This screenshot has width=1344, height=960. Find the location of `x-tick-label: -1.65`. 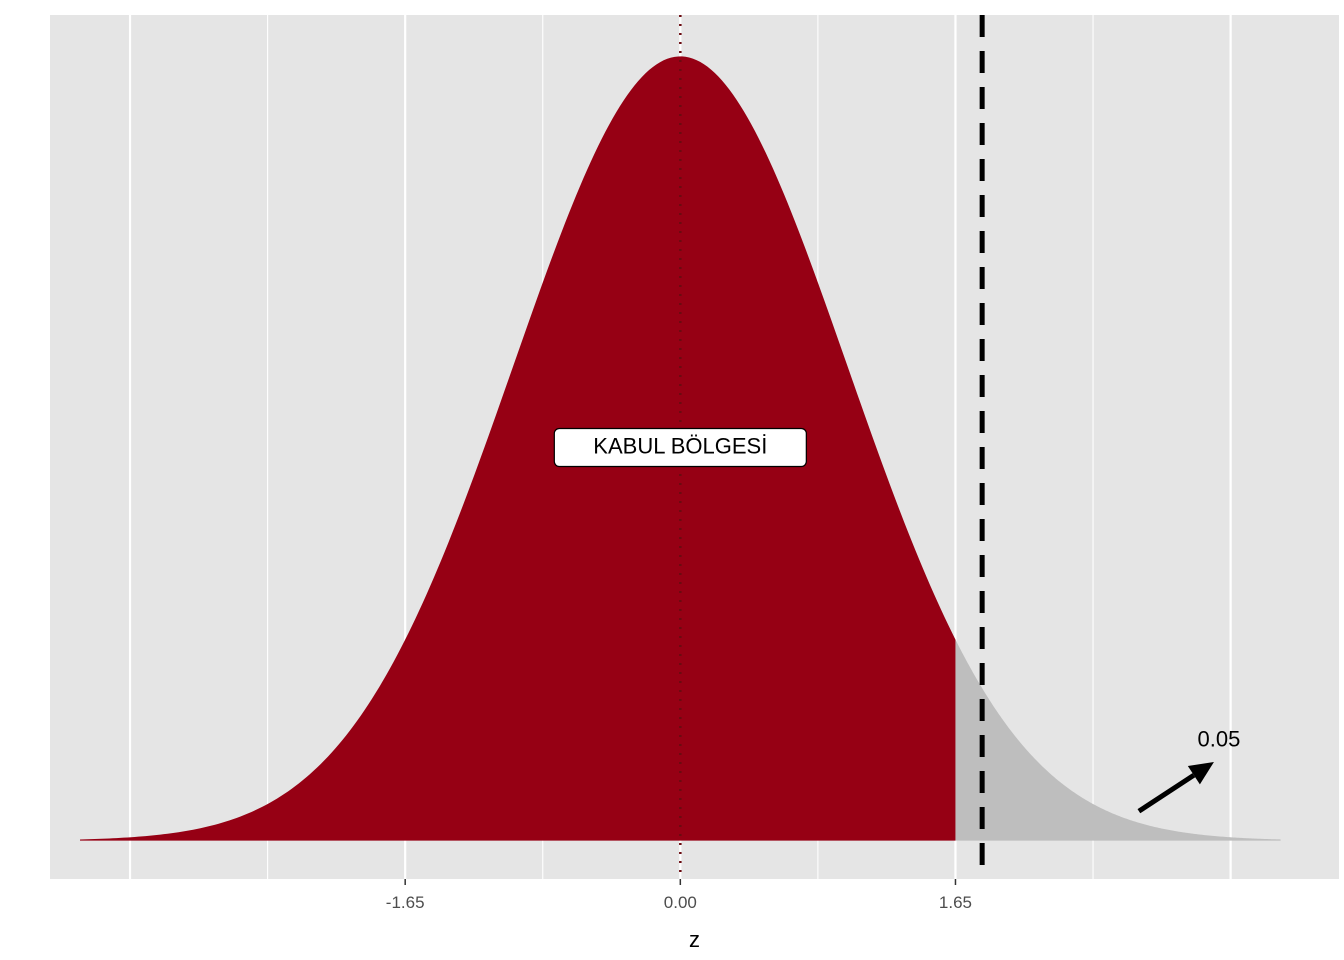

x-tick-label: -1.65 is located at coordinates (405, 902).